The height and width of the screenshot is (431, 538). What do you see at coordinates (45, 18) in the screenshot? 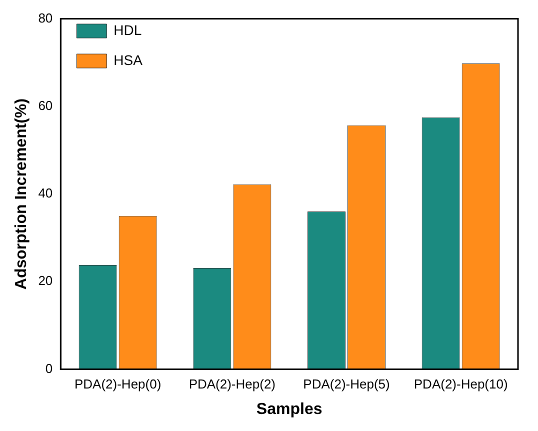
I see `y-tick-label: 80` at bounding box center [45, 18].